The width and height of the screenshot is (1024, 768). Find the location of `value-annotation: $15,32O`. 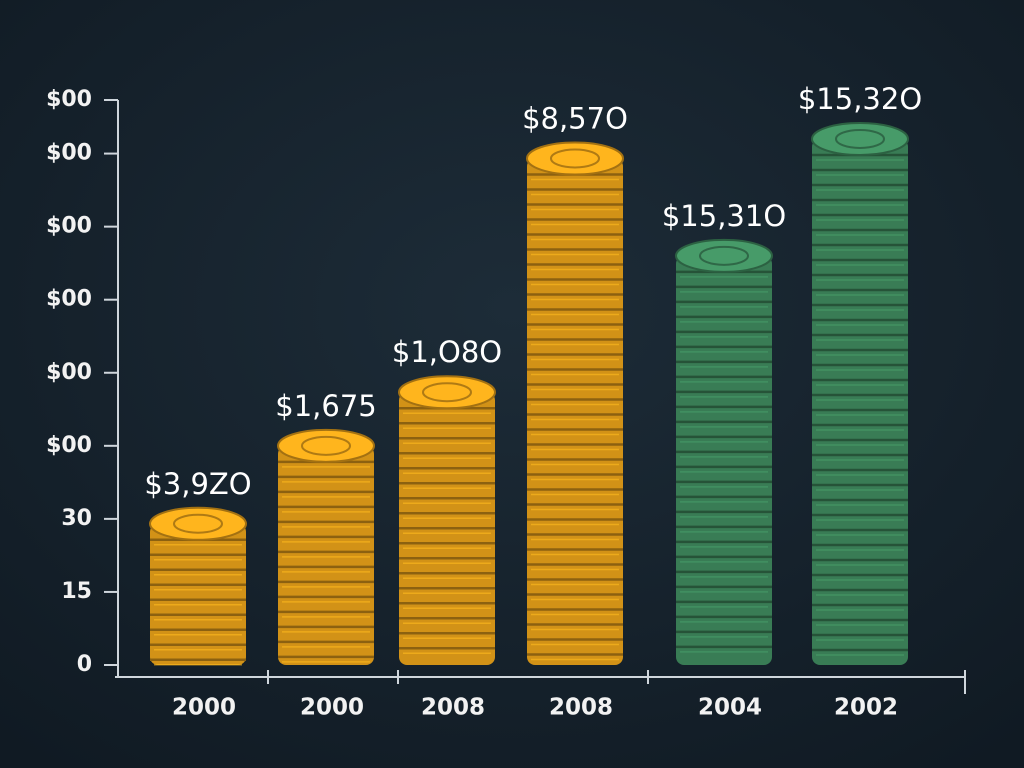

value-annotation: $15,32O is located at coordinates (860, 99).